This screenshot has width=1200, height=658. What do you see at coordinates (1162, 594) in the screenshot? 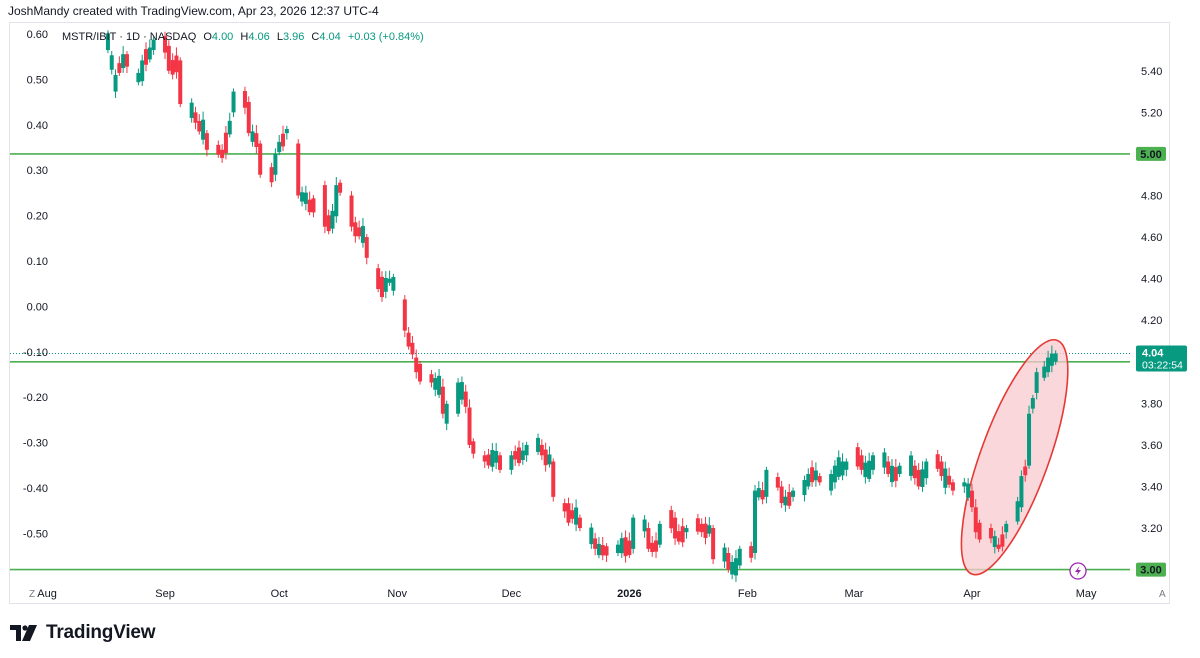
I see `auto-scale-toggle: A` at bounding box center [1162, 594].